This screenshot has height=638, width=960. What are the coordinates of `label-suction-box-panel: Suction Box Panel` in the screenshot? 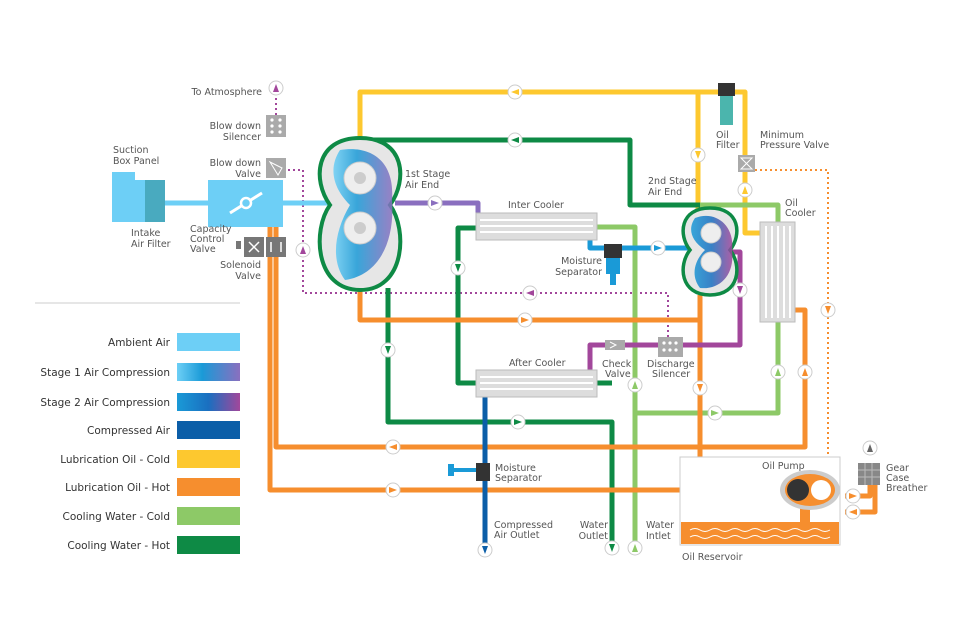 It's located at (136, 156).